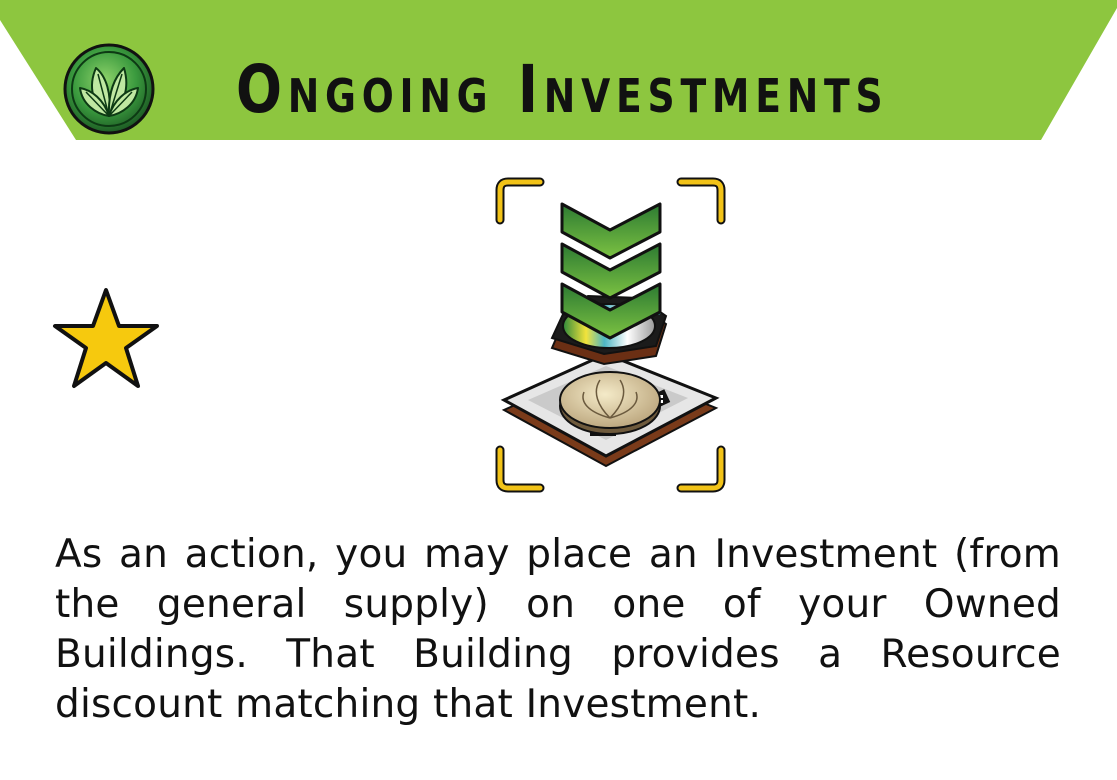 The image size is (1117, 780). Describe the element at coordinates (109, 89) in the screenshot. I see `leaf-emblem-icon` at that location.